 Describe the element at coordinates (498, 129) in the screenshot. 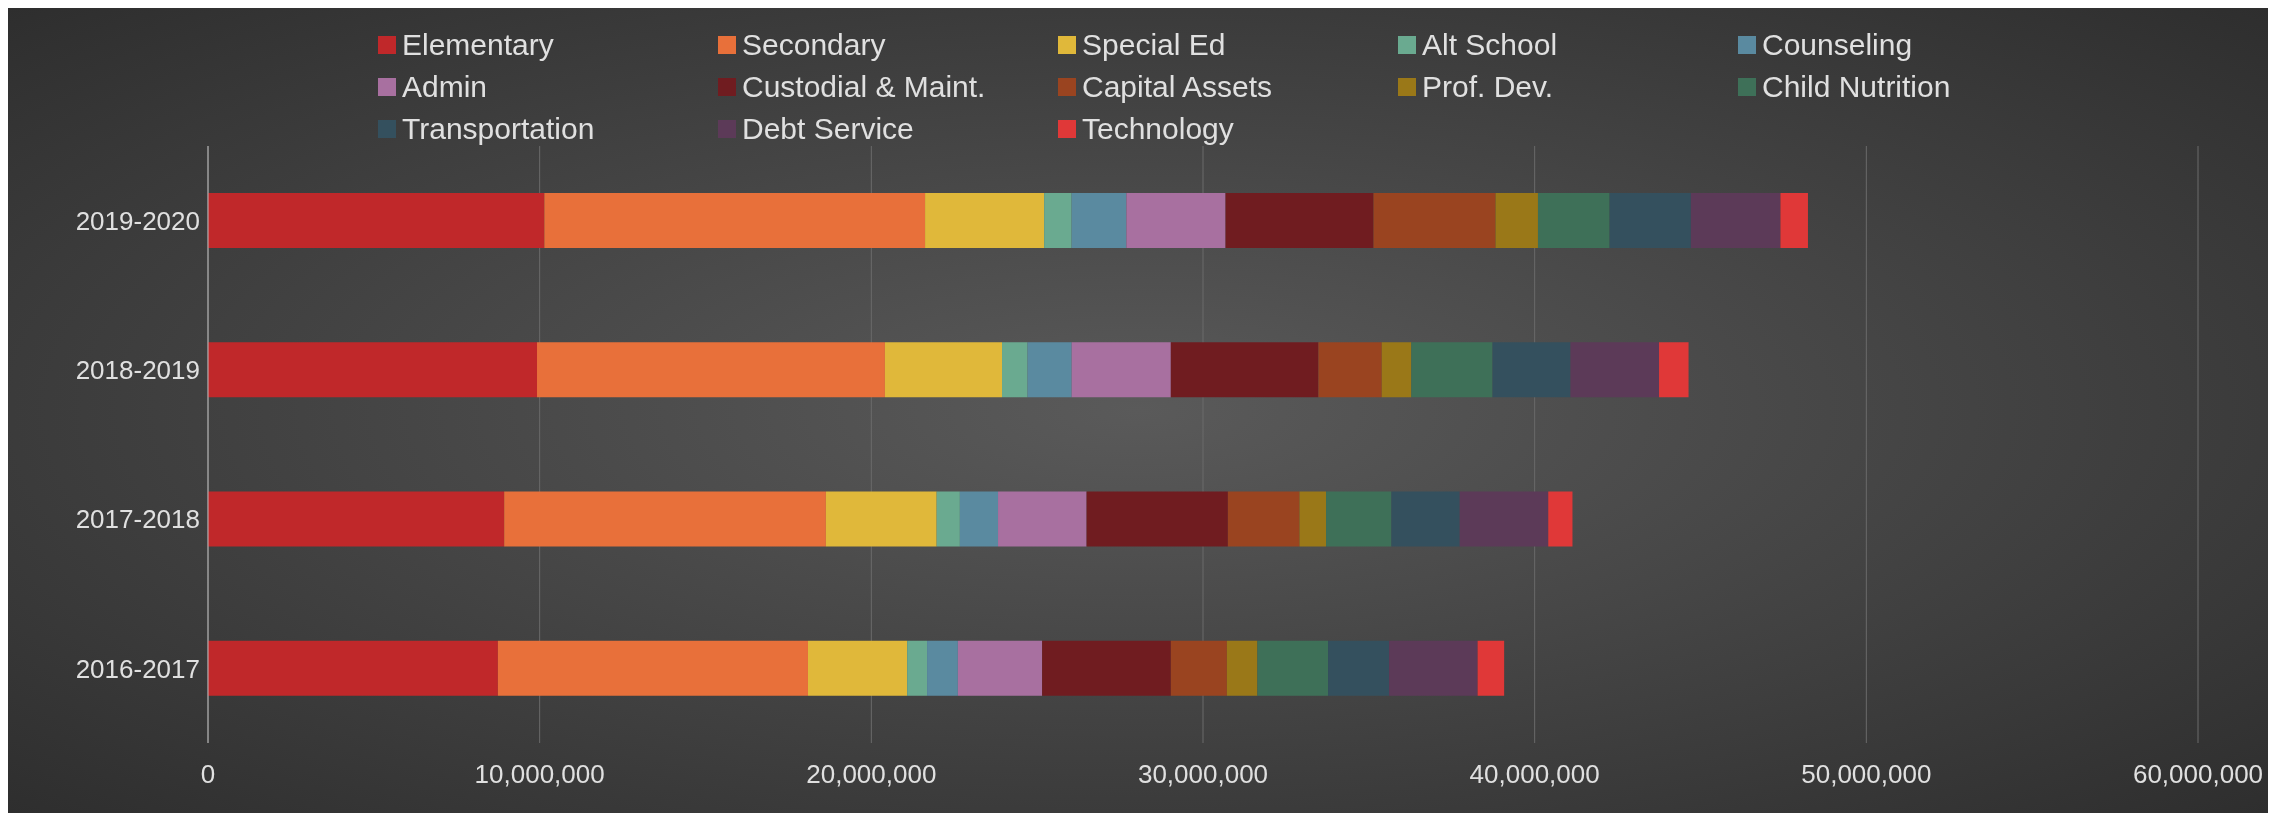

I see `legend-label: Transportation` at that location.